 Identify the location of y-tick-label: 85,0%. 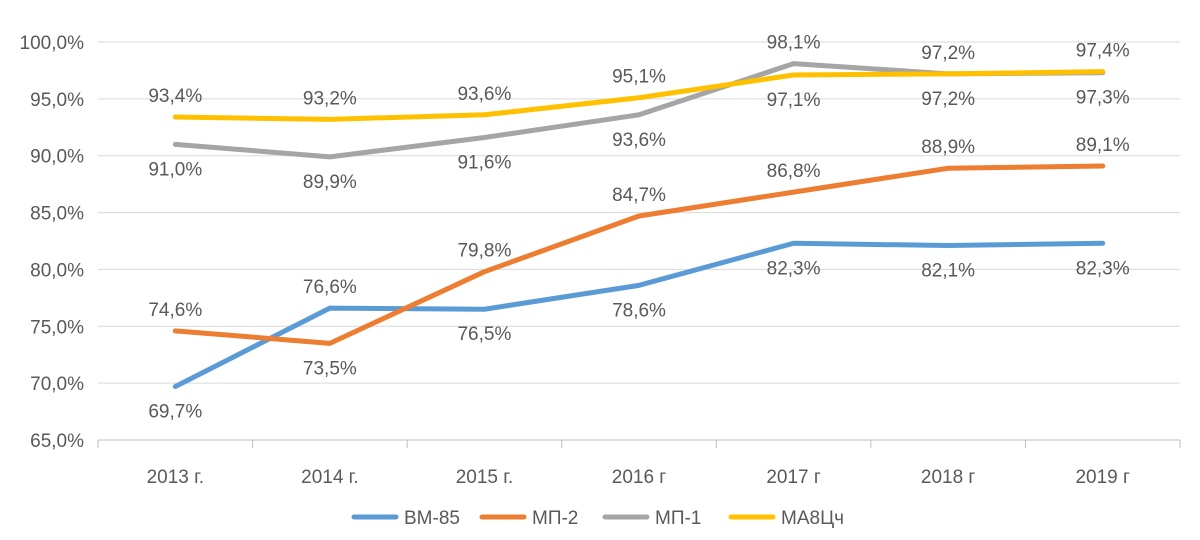
(57, 214).